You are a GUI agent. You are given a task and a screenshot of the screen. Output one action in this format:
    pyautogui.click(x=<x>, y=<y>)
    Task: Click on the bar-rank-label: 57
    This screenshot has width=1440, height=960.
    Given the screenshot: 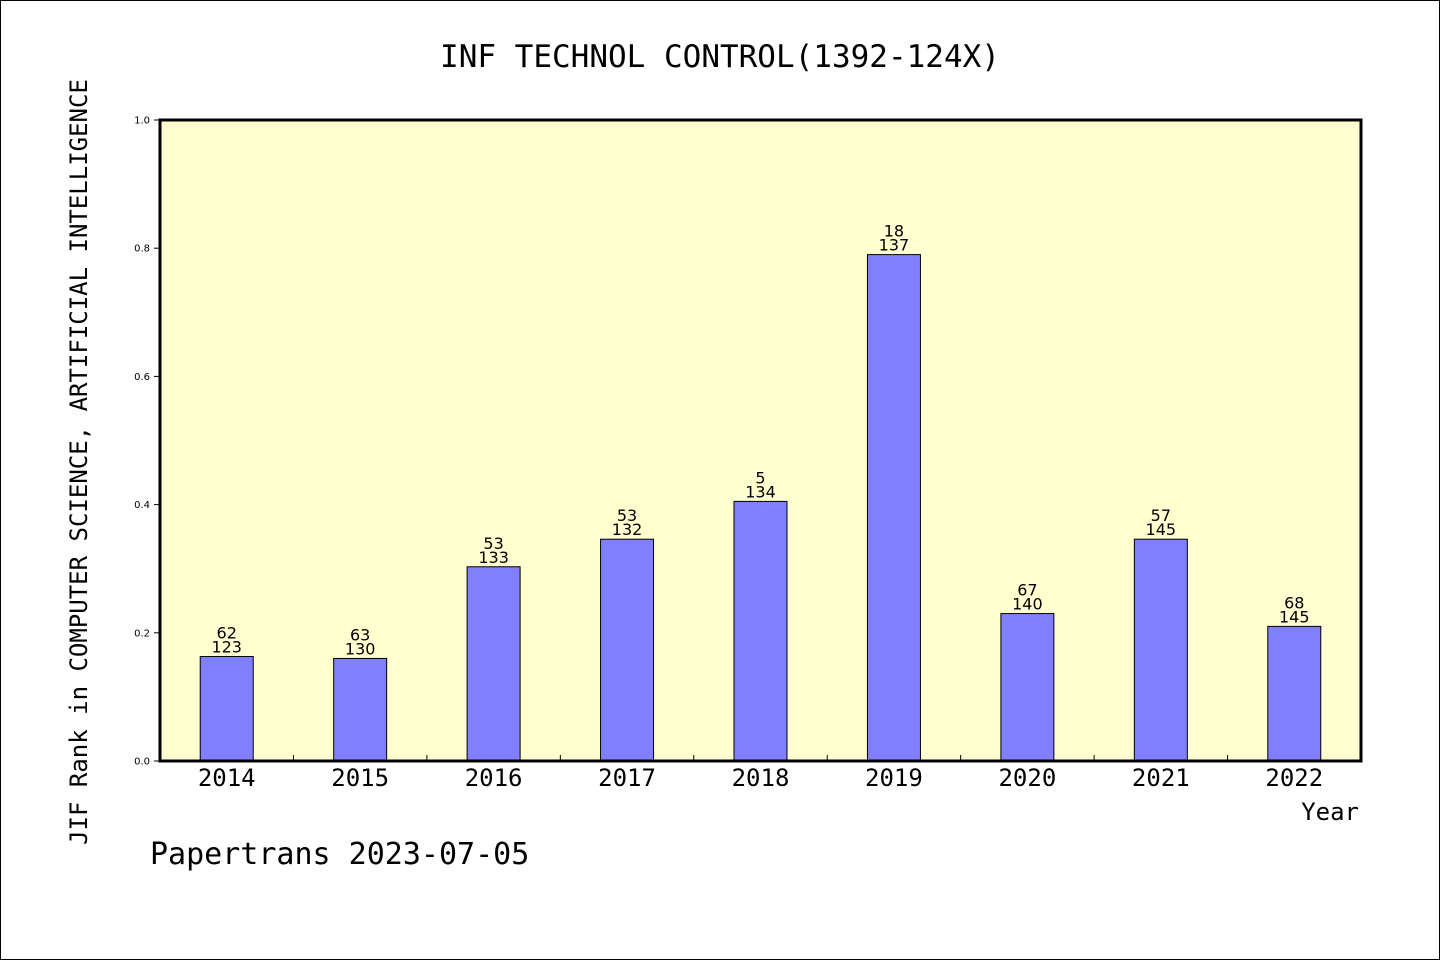 What is the action you would take?
    pyautogui.click(x=1161, y=515)
    